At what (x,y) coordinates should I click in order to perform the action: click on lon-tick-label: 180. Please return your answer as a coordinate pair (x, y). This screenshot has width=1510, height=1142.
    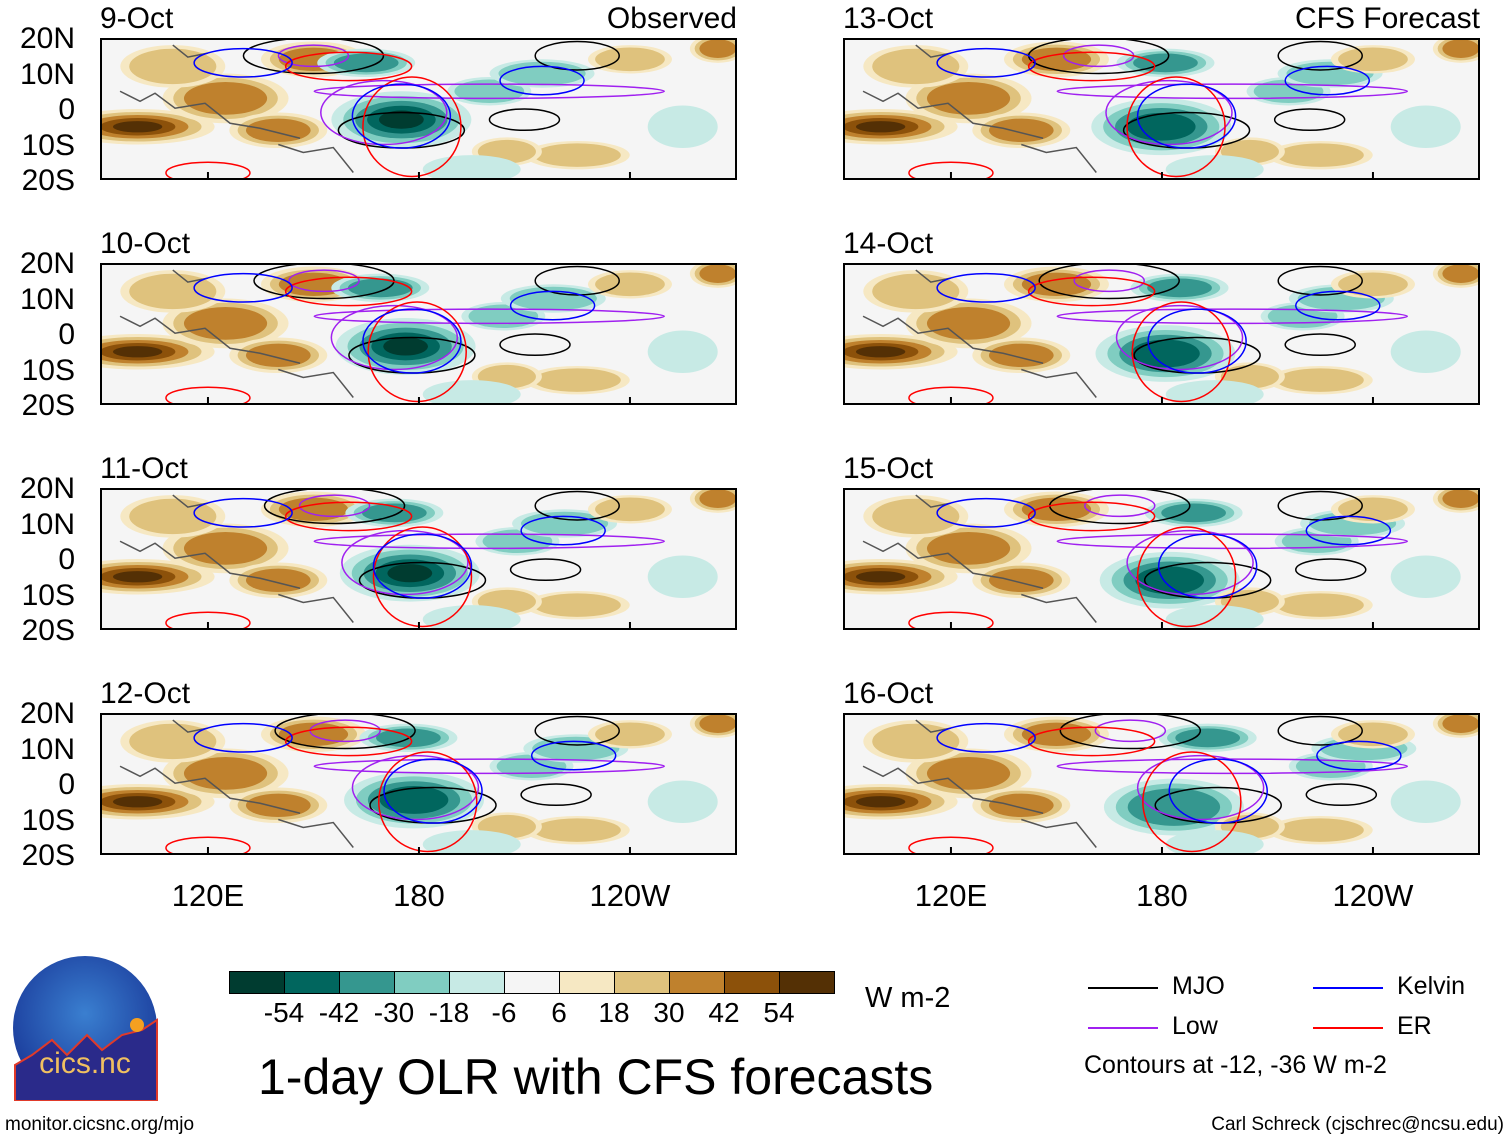
    Looking at the image, I should click on (1162, 895).